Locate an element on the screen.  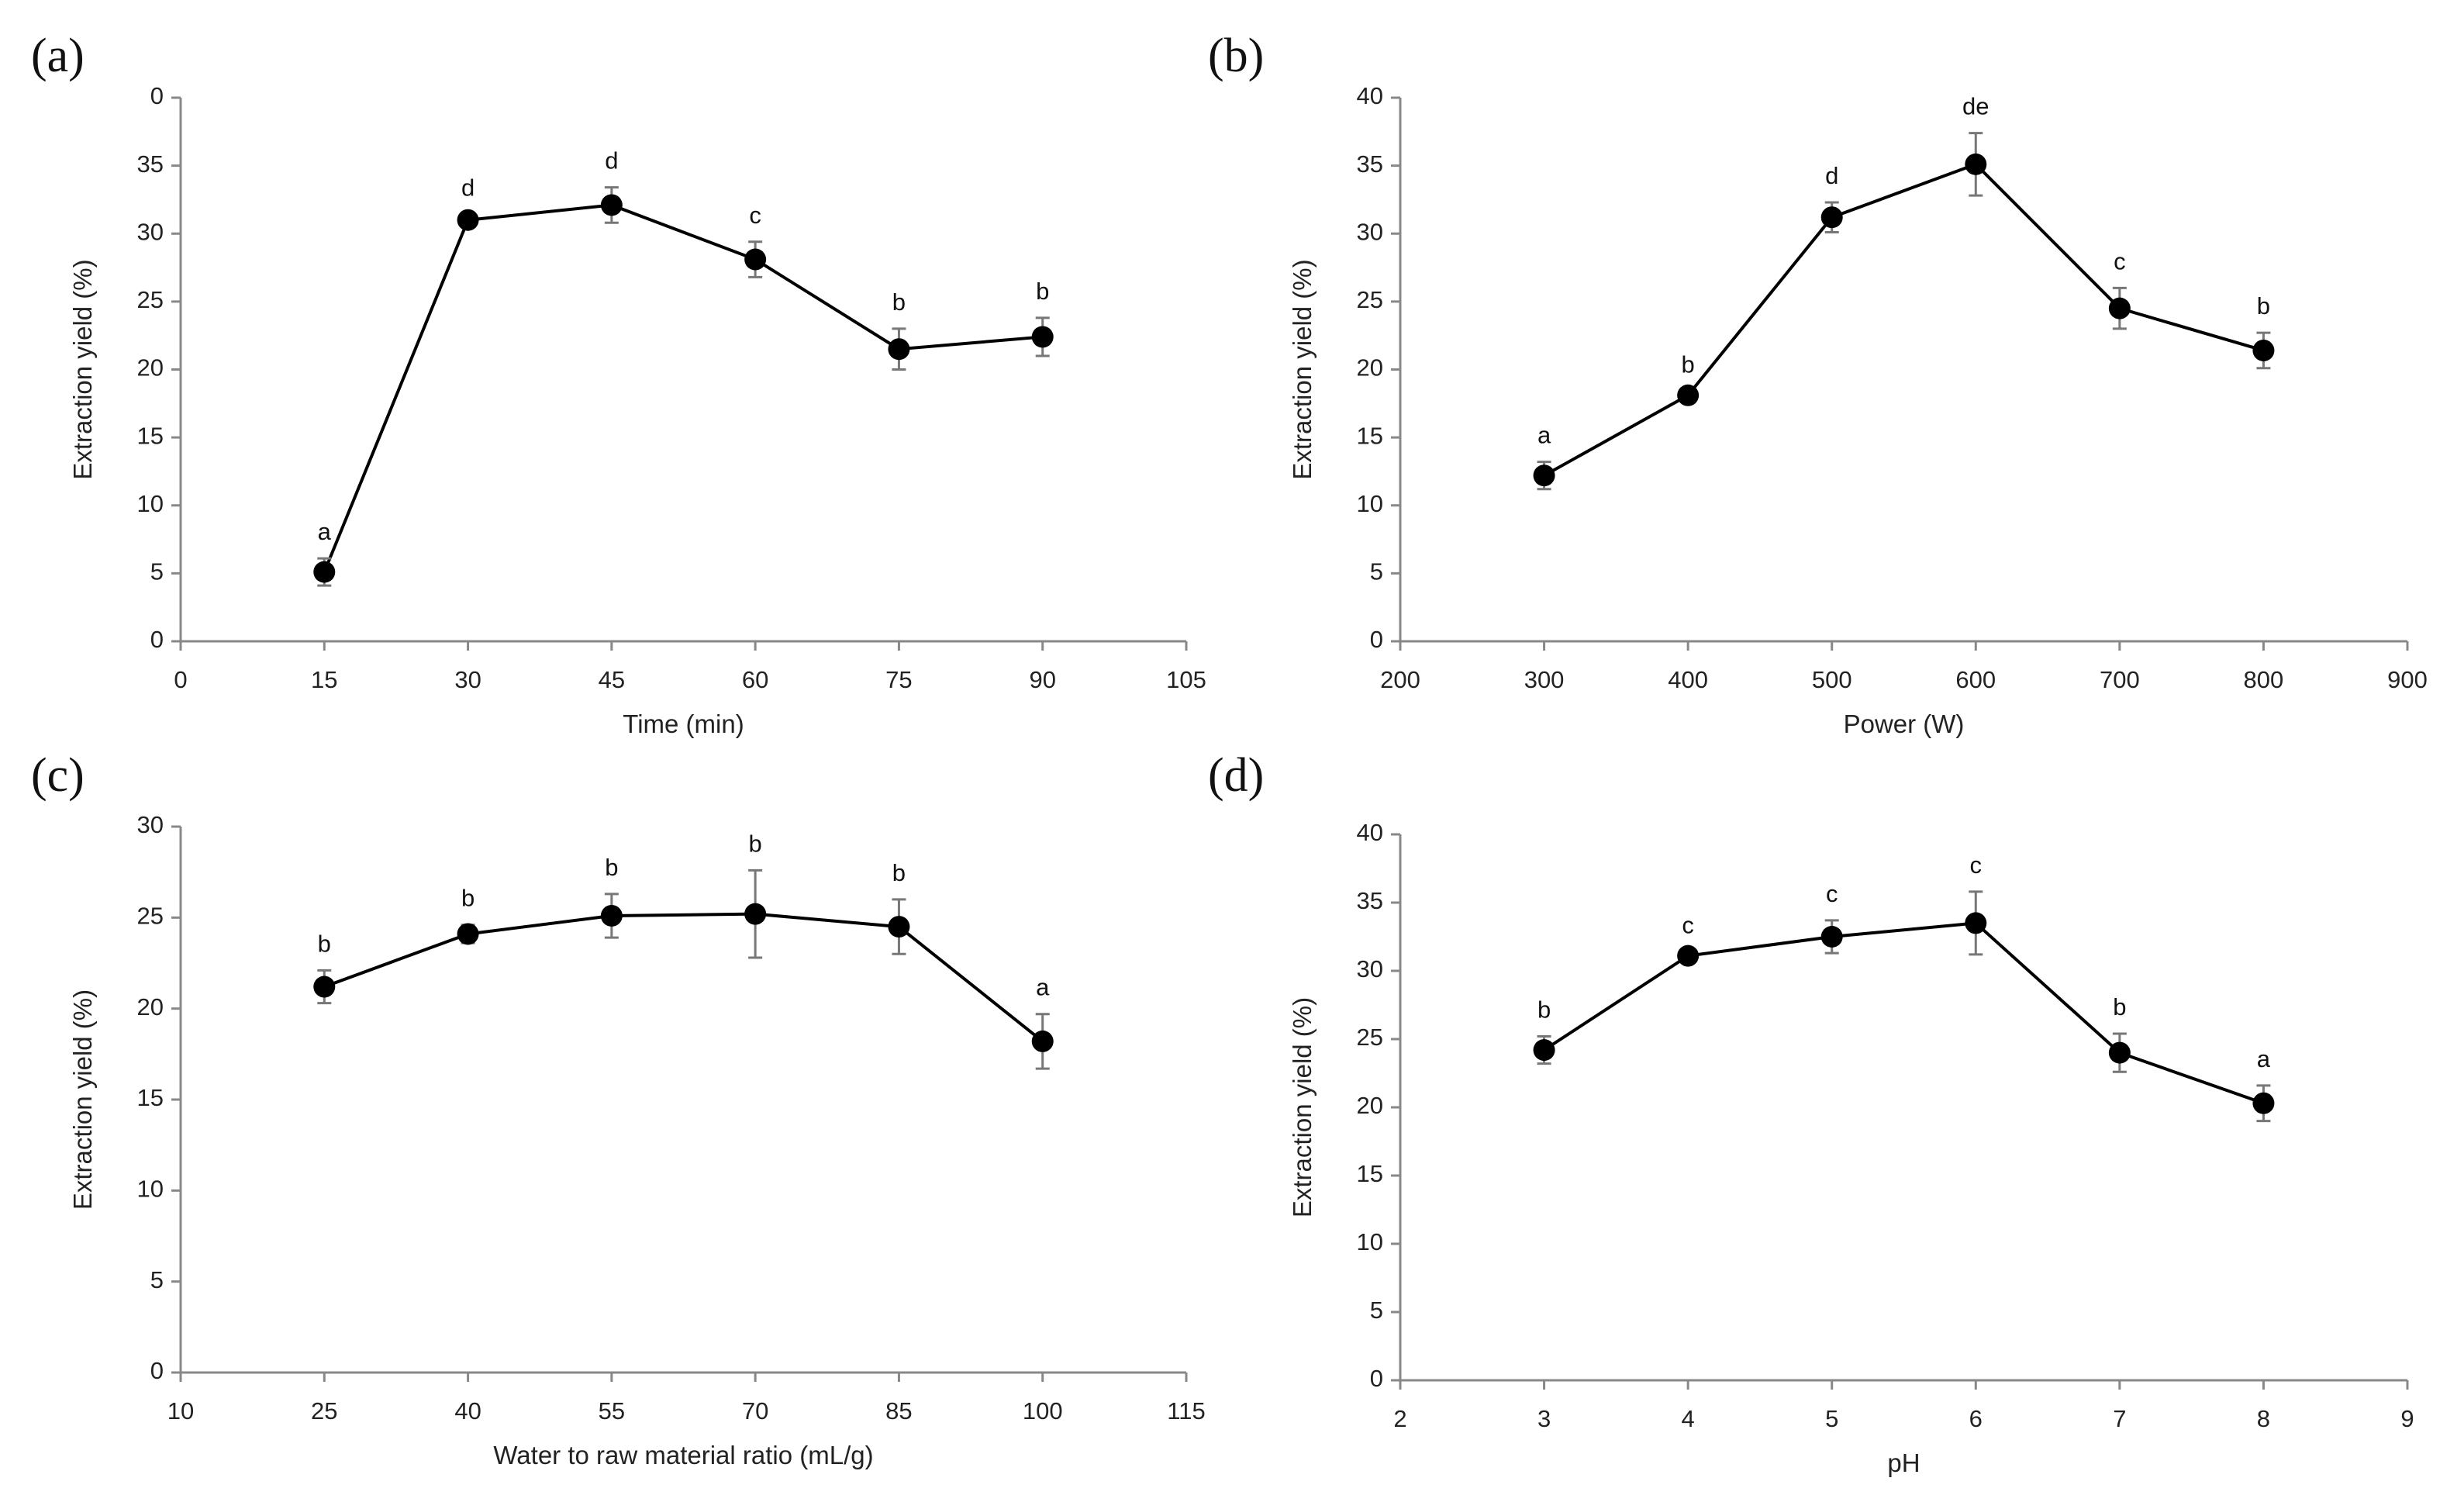
x-tick-label: 60 is located at coordinates (755, 679).